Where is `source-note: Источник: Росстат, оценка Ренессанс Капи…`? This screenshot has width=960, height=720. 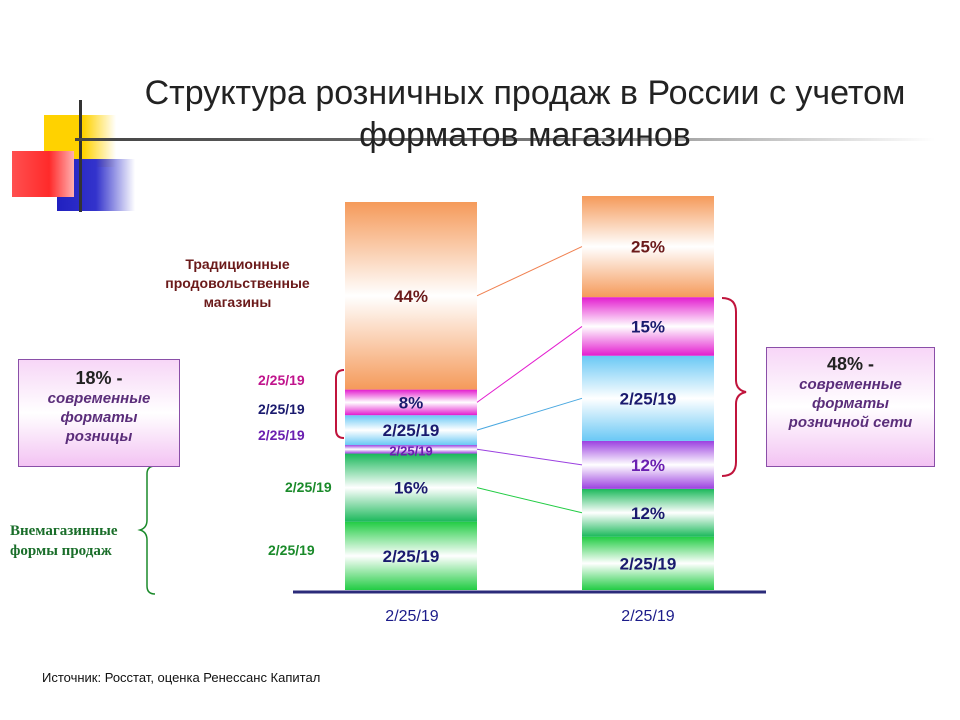 source-note: Источник: Росстат, оценка Ренессанс Капи… is located at coordinates (181, 677).